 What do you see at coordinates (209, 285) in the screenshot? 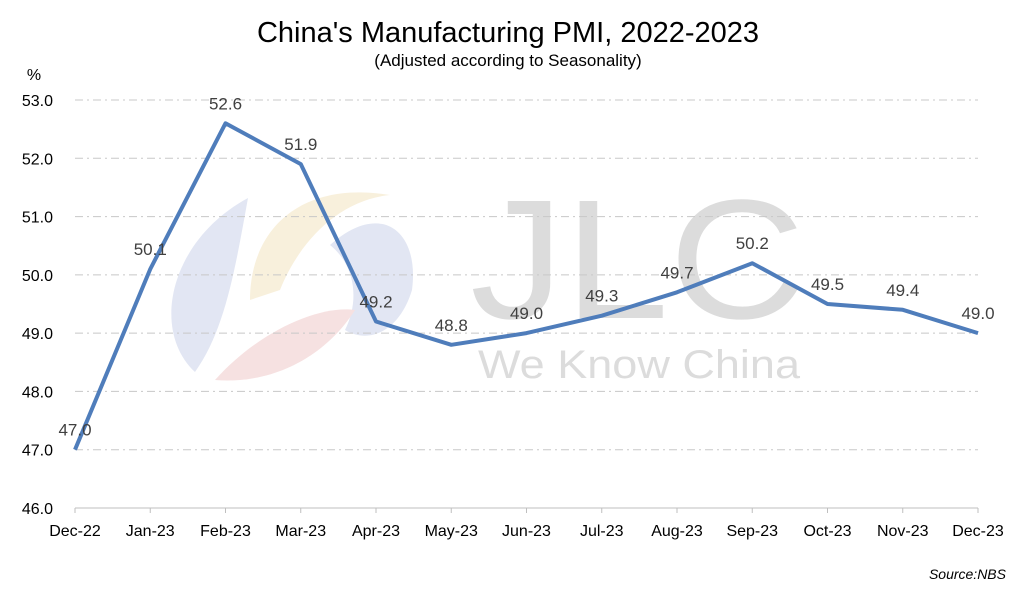
I see `watermark-logo-arc-blue` at bounding box center [209, 285].